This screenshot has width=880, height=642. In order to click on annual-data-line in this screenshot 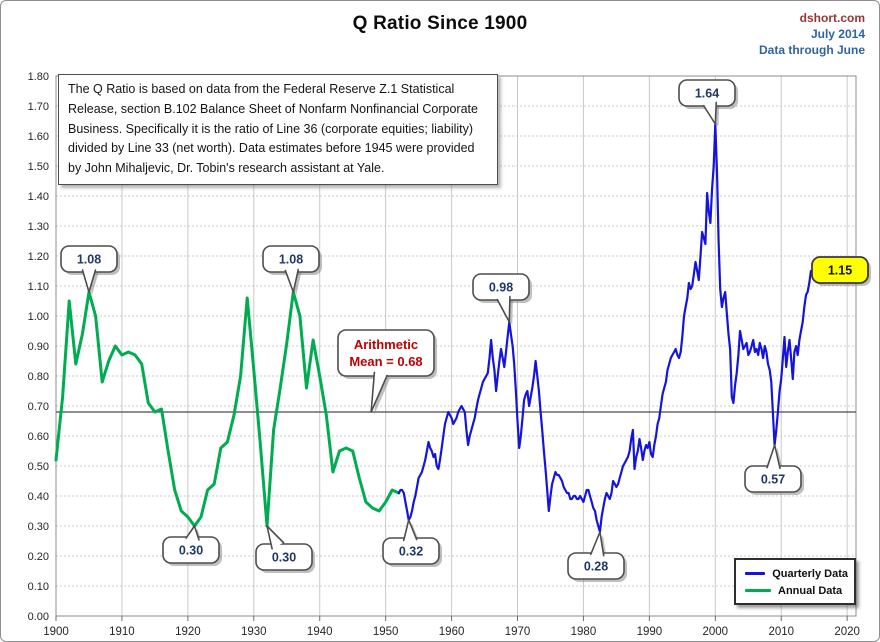, I will do `click(227, 409)`.